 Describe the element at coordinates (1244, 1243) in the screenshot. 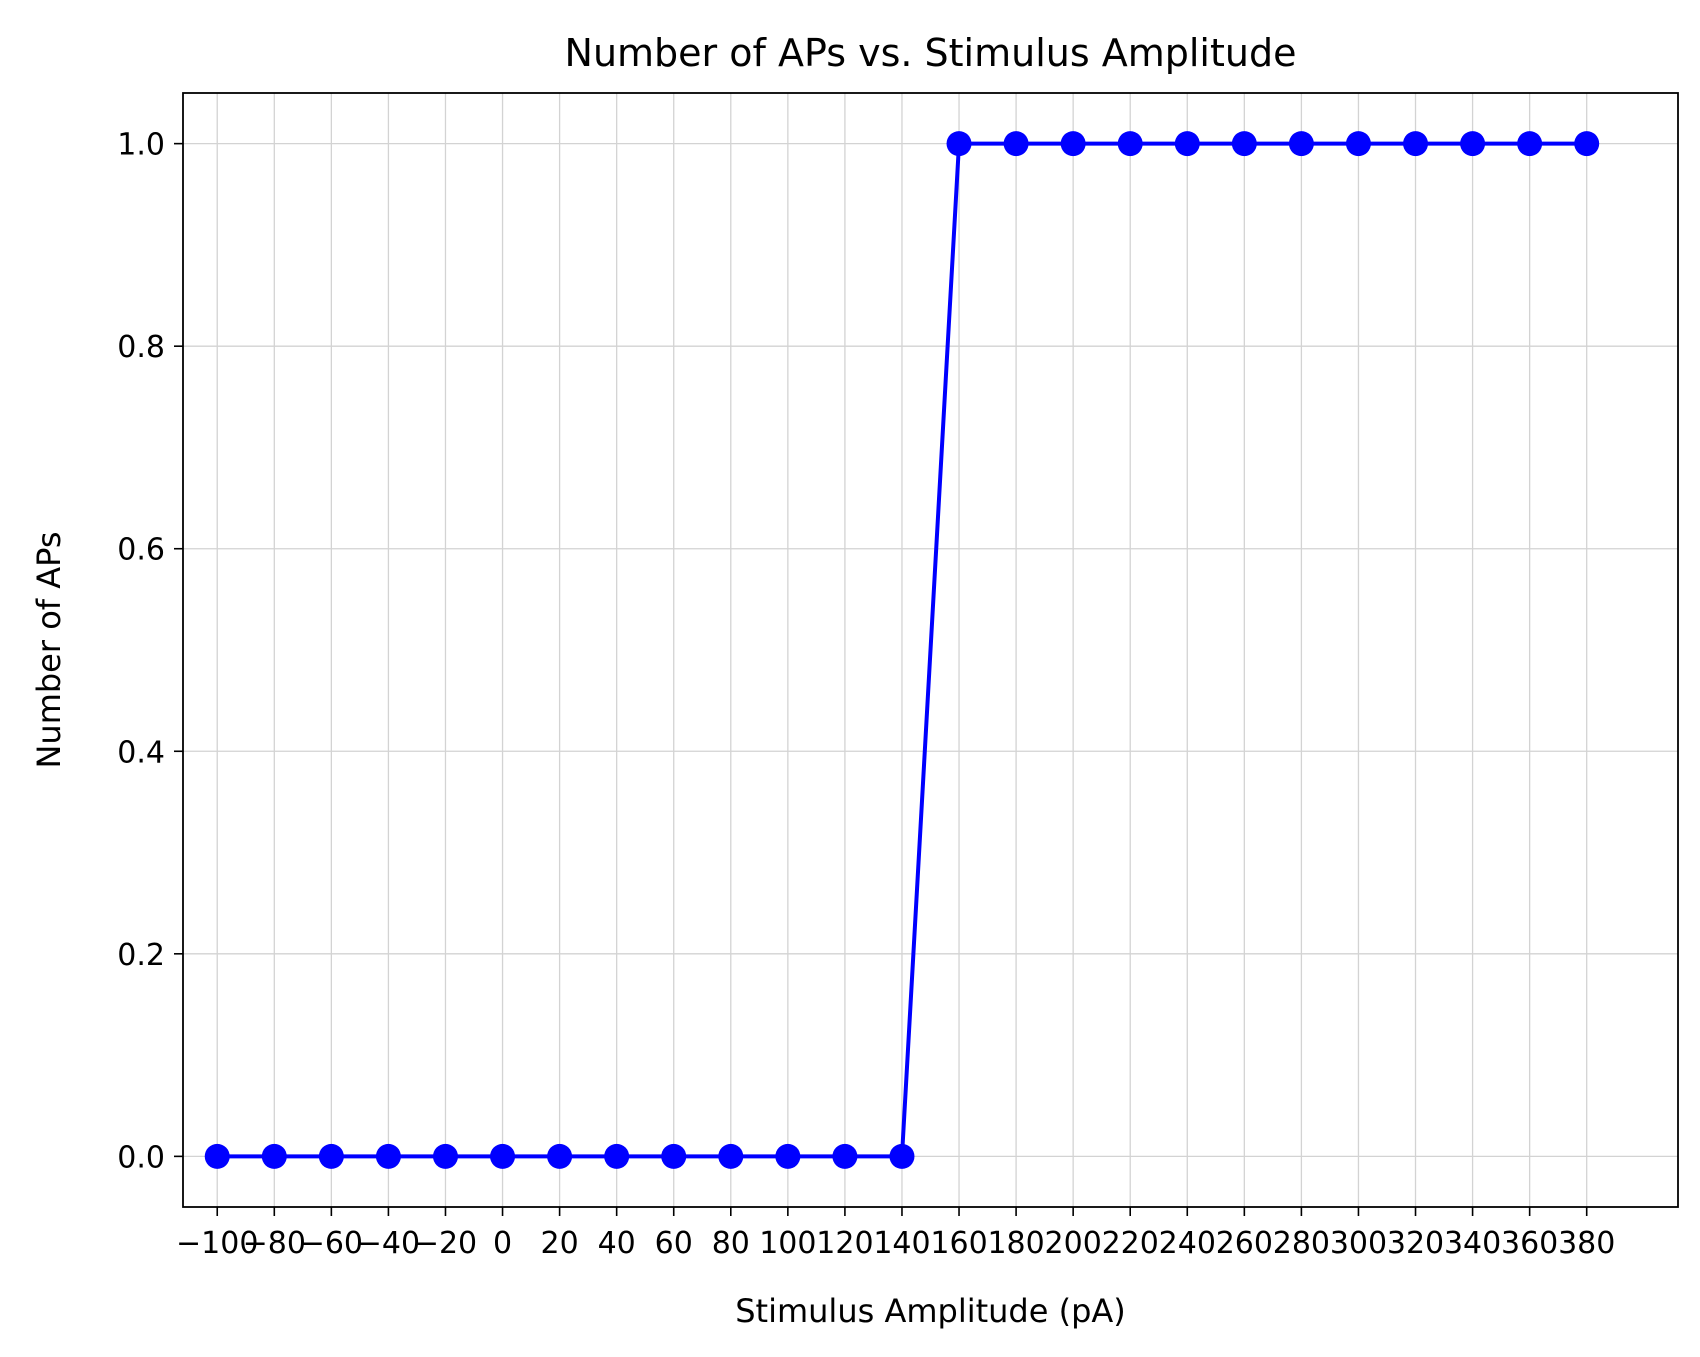

I see `x-tick-label: 260` at that location.